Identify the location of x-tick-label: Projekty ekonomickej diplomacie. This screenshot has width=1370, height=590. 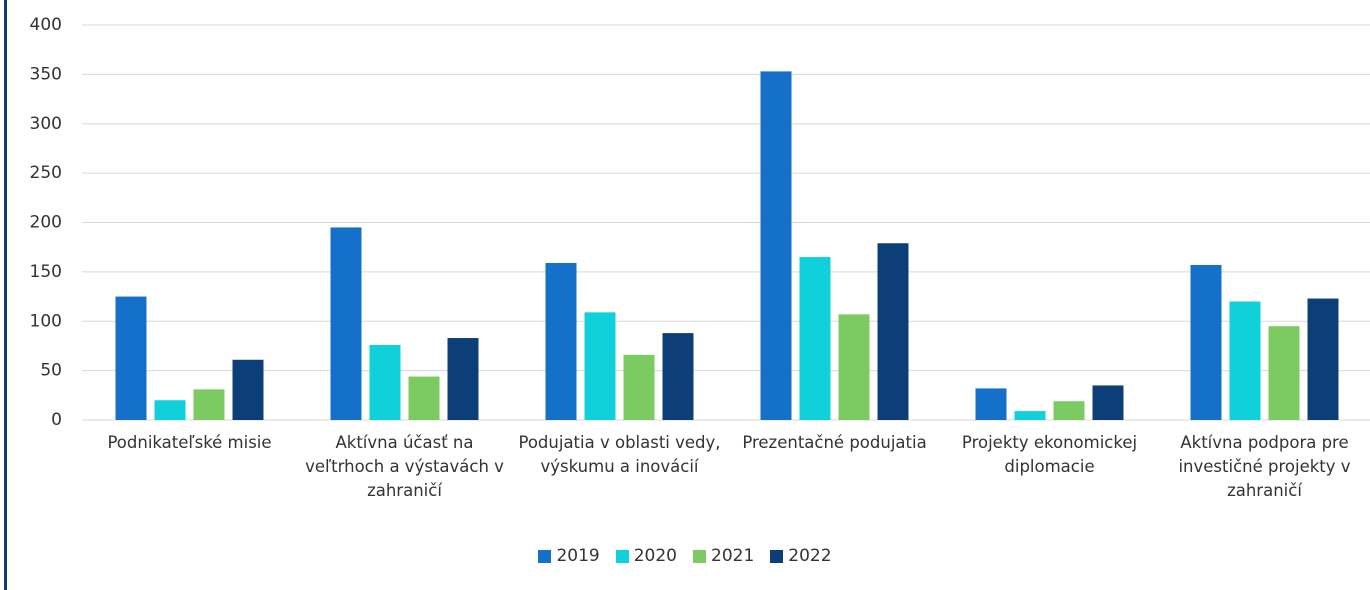
(1049, 454).